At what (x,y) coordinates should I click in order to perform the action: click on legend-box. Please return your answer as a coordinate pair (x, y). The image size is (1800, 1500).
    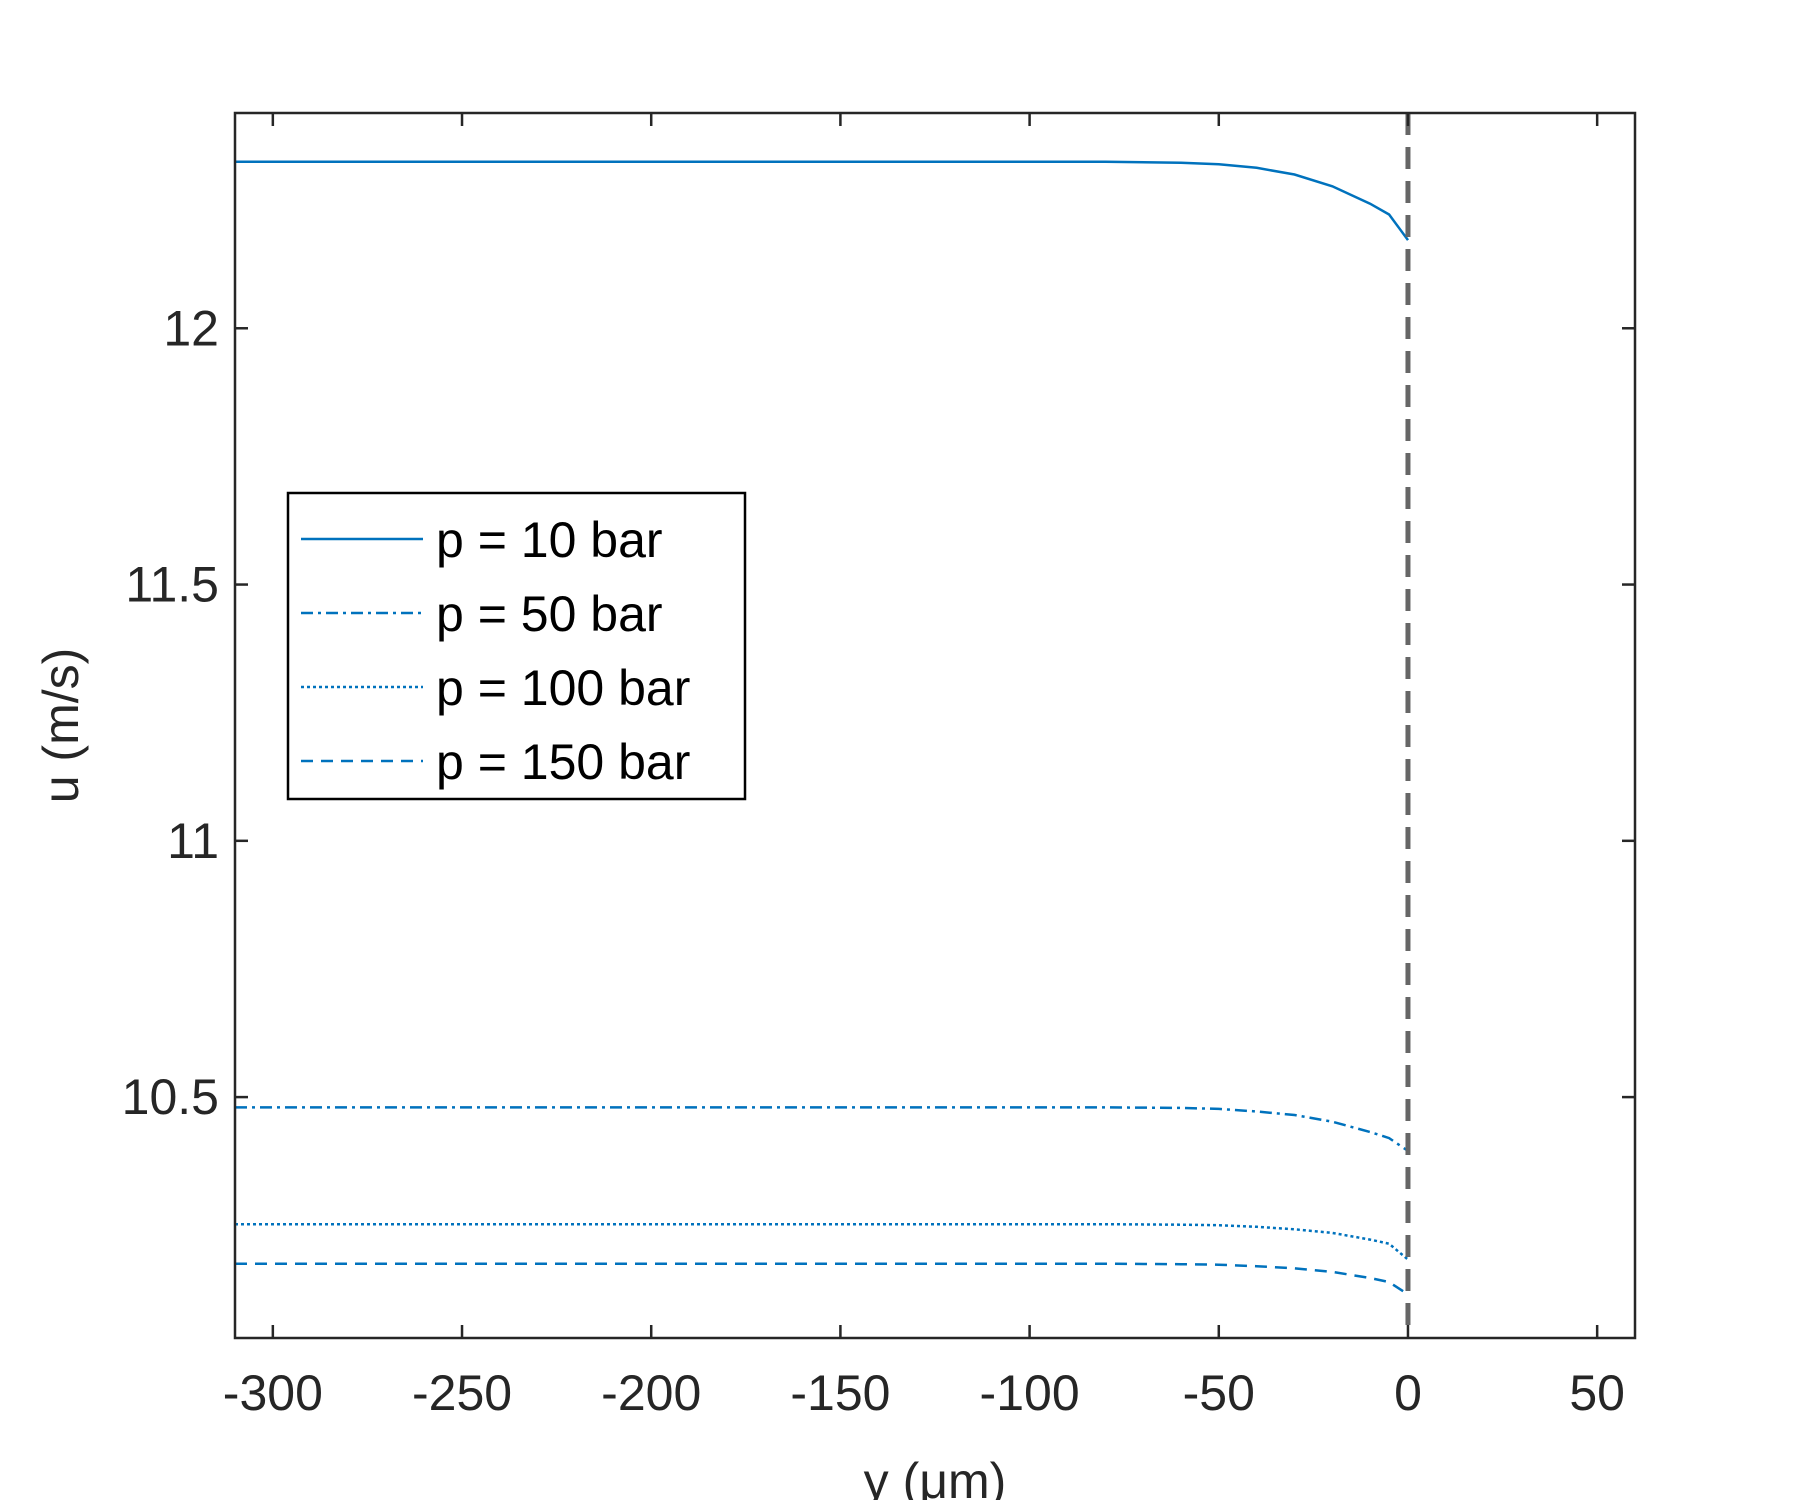
    Looking at the image, I should click on (516, 646).